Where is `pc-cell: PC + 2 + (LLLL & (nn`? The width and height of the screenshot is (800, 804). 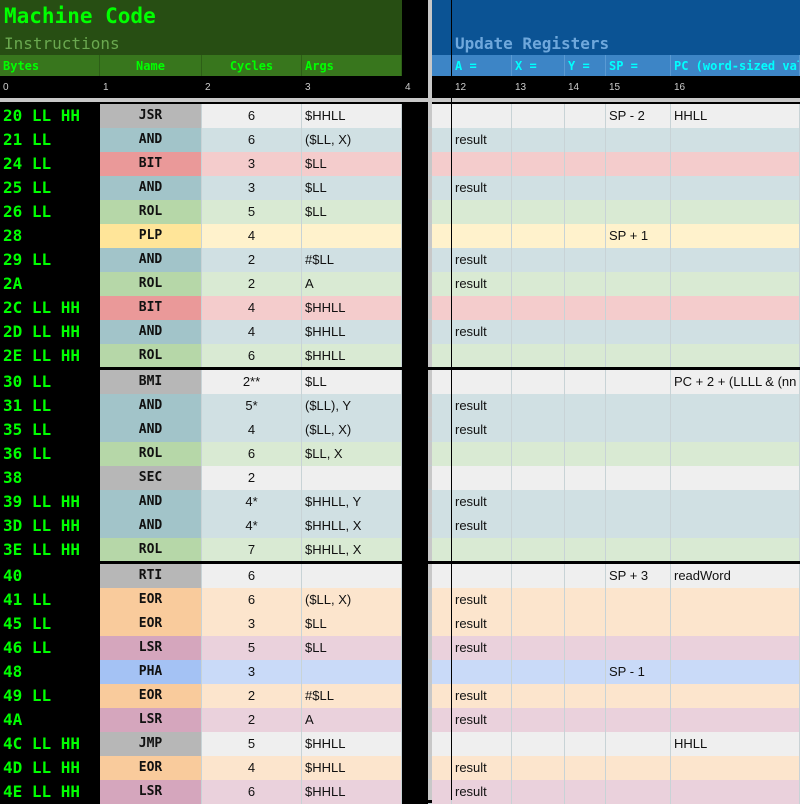
pc-cell: PC + 2 + (LLLL & (nn is located at coordinates (735, 382).